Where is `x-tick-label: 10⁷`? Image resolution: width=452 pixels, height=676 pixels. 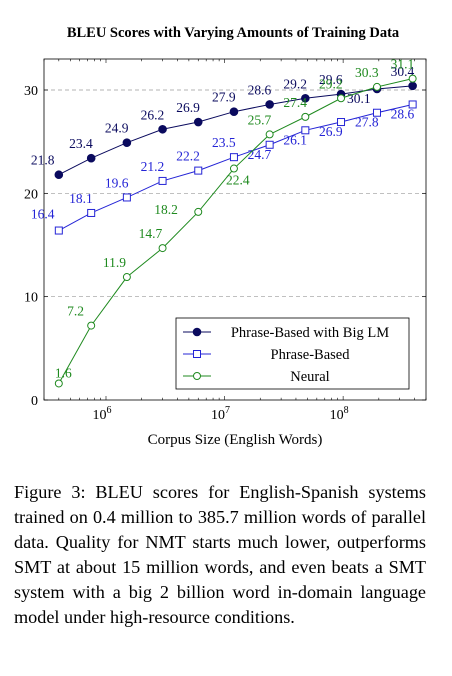 x-tick-label: 10⁷ is located at coordinates (220, 414).